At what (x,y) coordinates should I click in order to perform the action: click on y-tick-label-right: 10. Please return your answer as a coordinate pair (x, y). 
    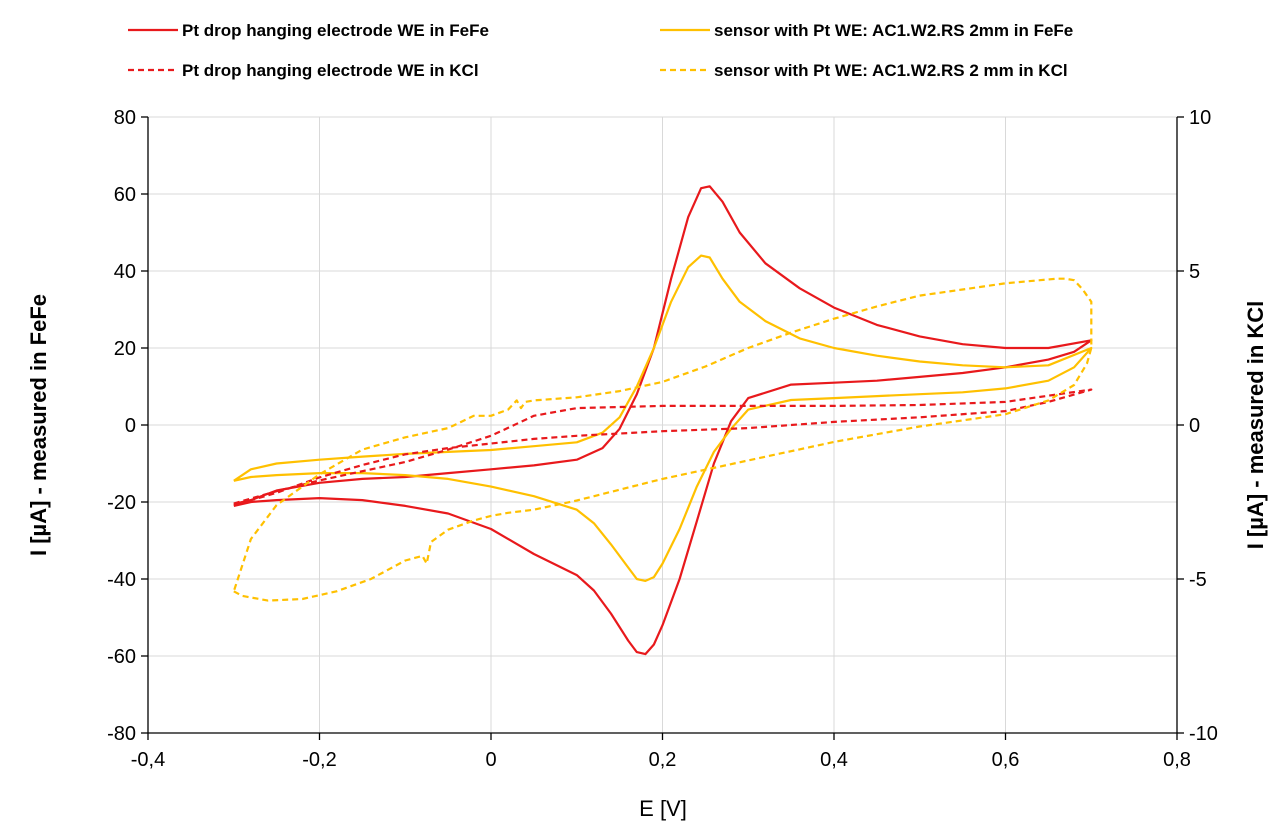
    Looking at the image, I should click on (1200, 118).